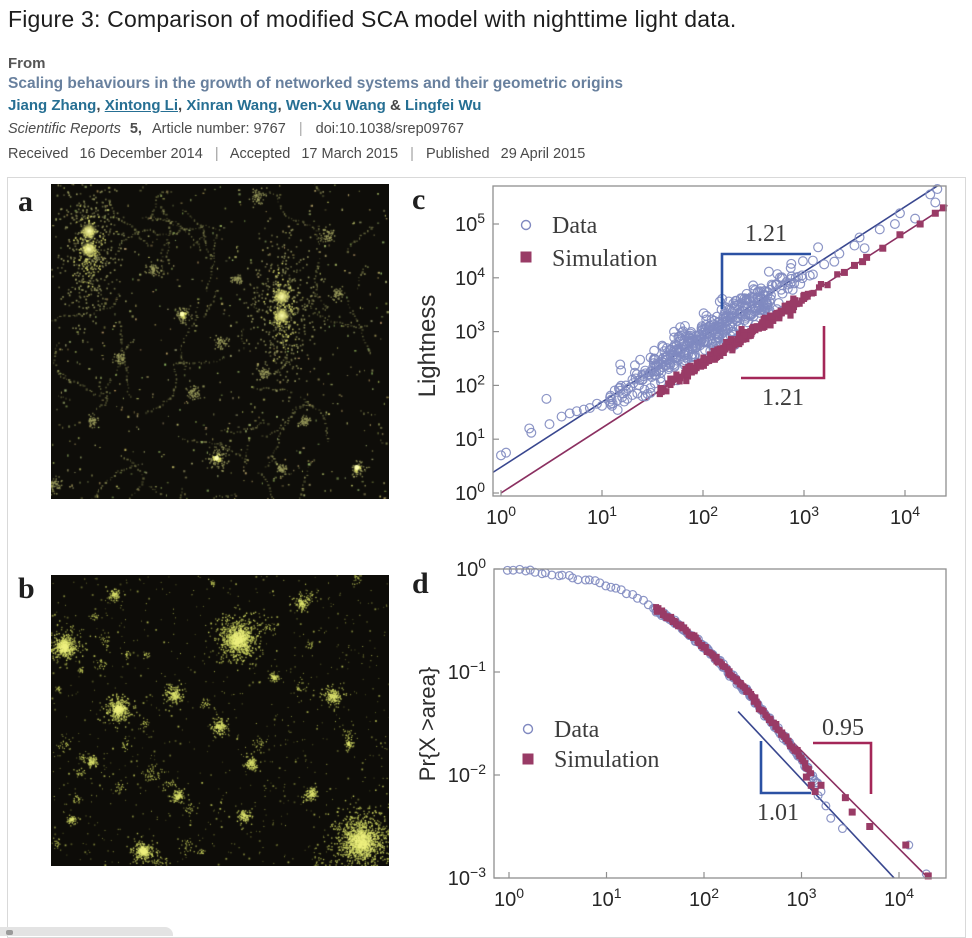 The width and height of the screenshot is (972, 938). Describe the element at coordinates (220, 341) in the screenshot. I see `nighttime-light-image` at that location.